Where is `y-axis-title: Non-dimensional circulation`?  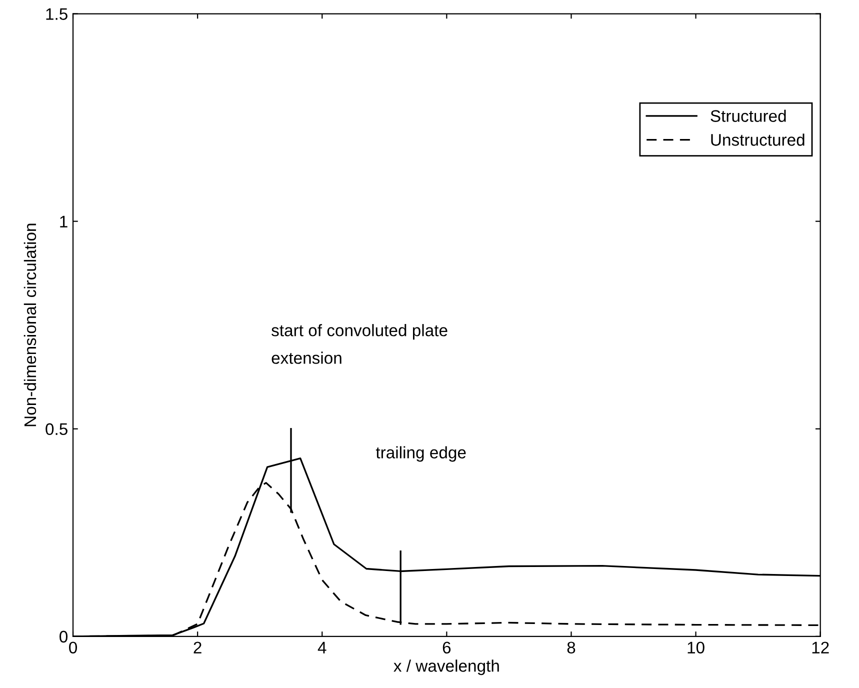
y-axis-title: Non-dimensional circulation is located at coordinates (30, 325).